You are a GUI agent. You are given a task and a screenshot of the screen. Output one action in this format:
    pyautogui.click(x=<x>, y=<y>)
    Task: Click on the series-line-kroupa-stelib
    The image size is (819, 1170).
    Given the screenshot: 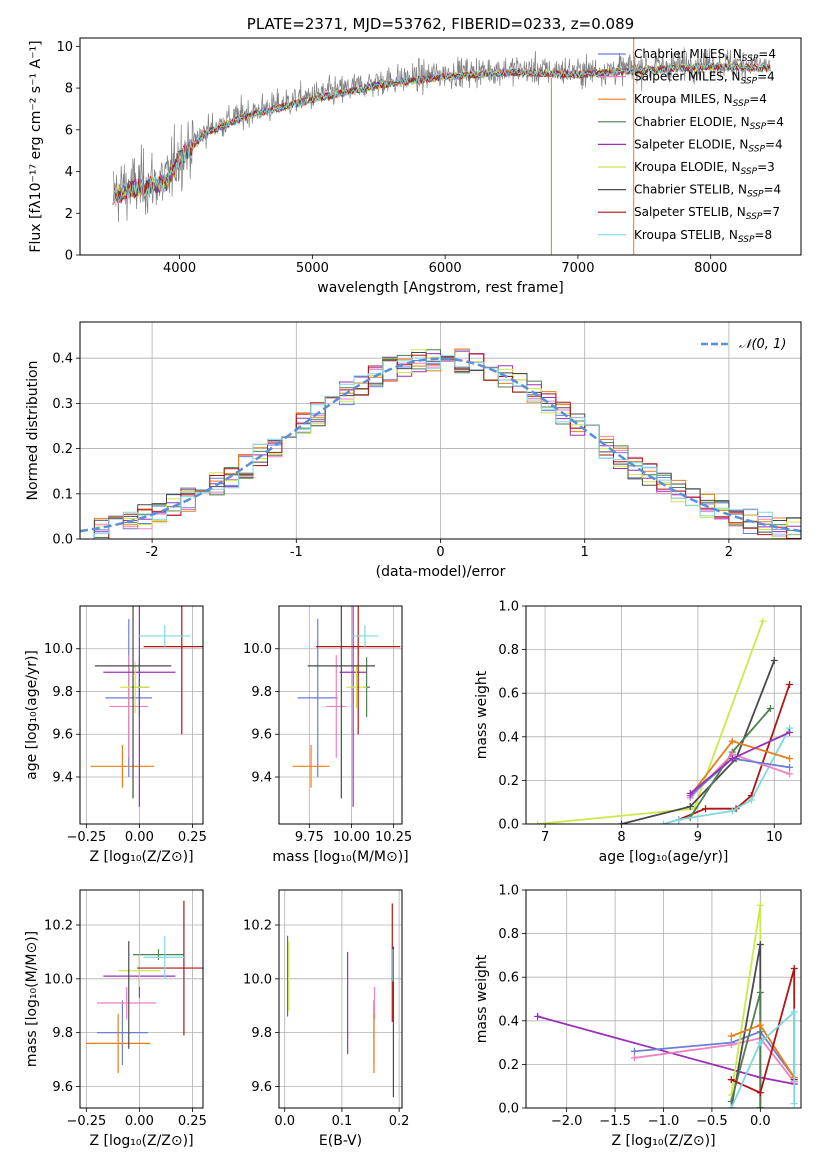 What is the action you would take?
    pyautogui.click(x=763, y=1059)
    